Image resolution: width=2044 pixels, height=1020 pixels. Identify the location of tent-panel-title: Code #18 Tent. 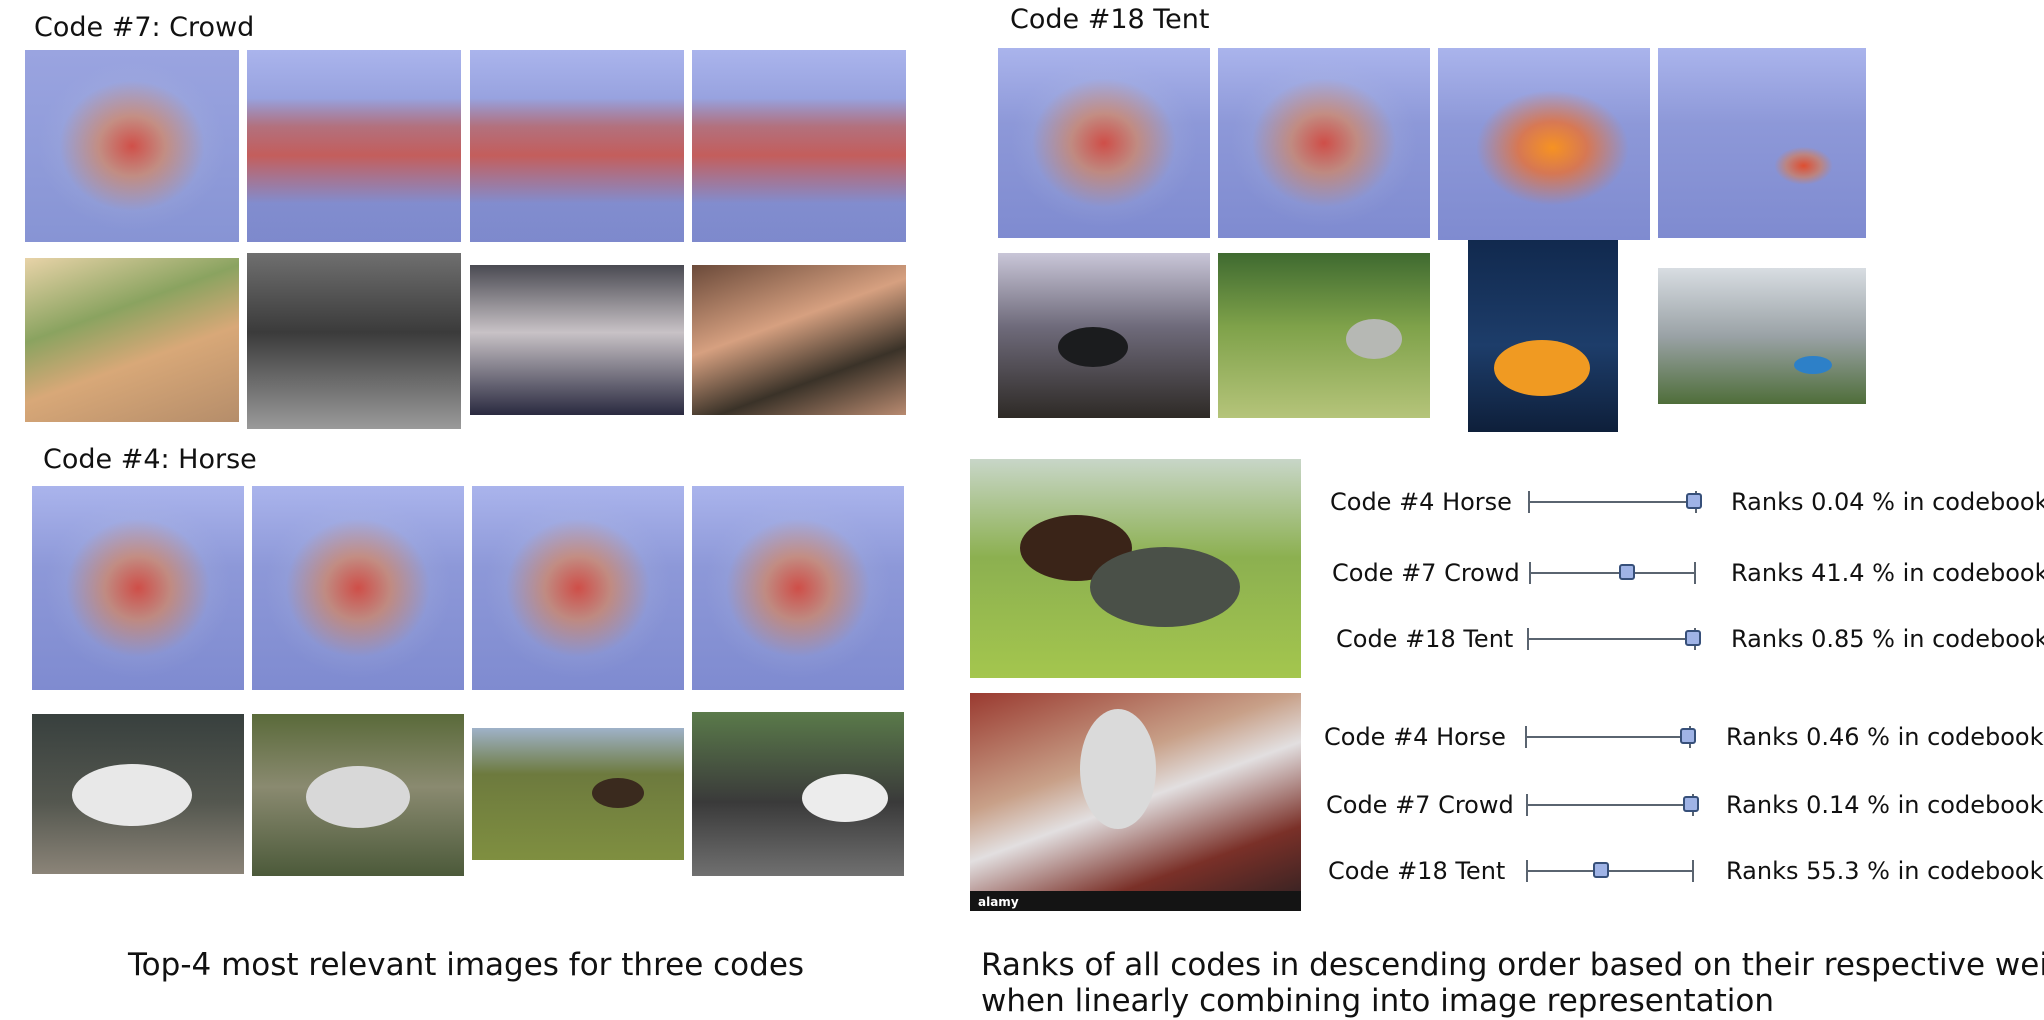
(1110, 19).